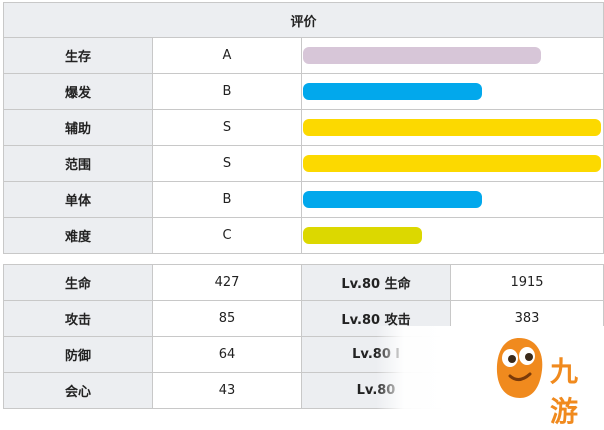 The image size is (604, 430). I want to click on rating-row: 爆发 B, so click(303, 91).